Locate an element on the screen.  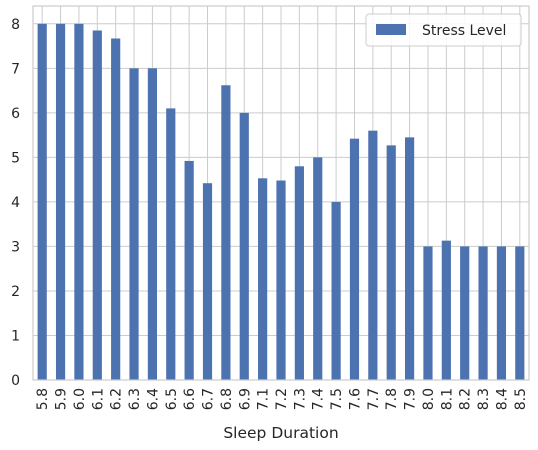
bar-8.4 is located at coordinates (501, 313).